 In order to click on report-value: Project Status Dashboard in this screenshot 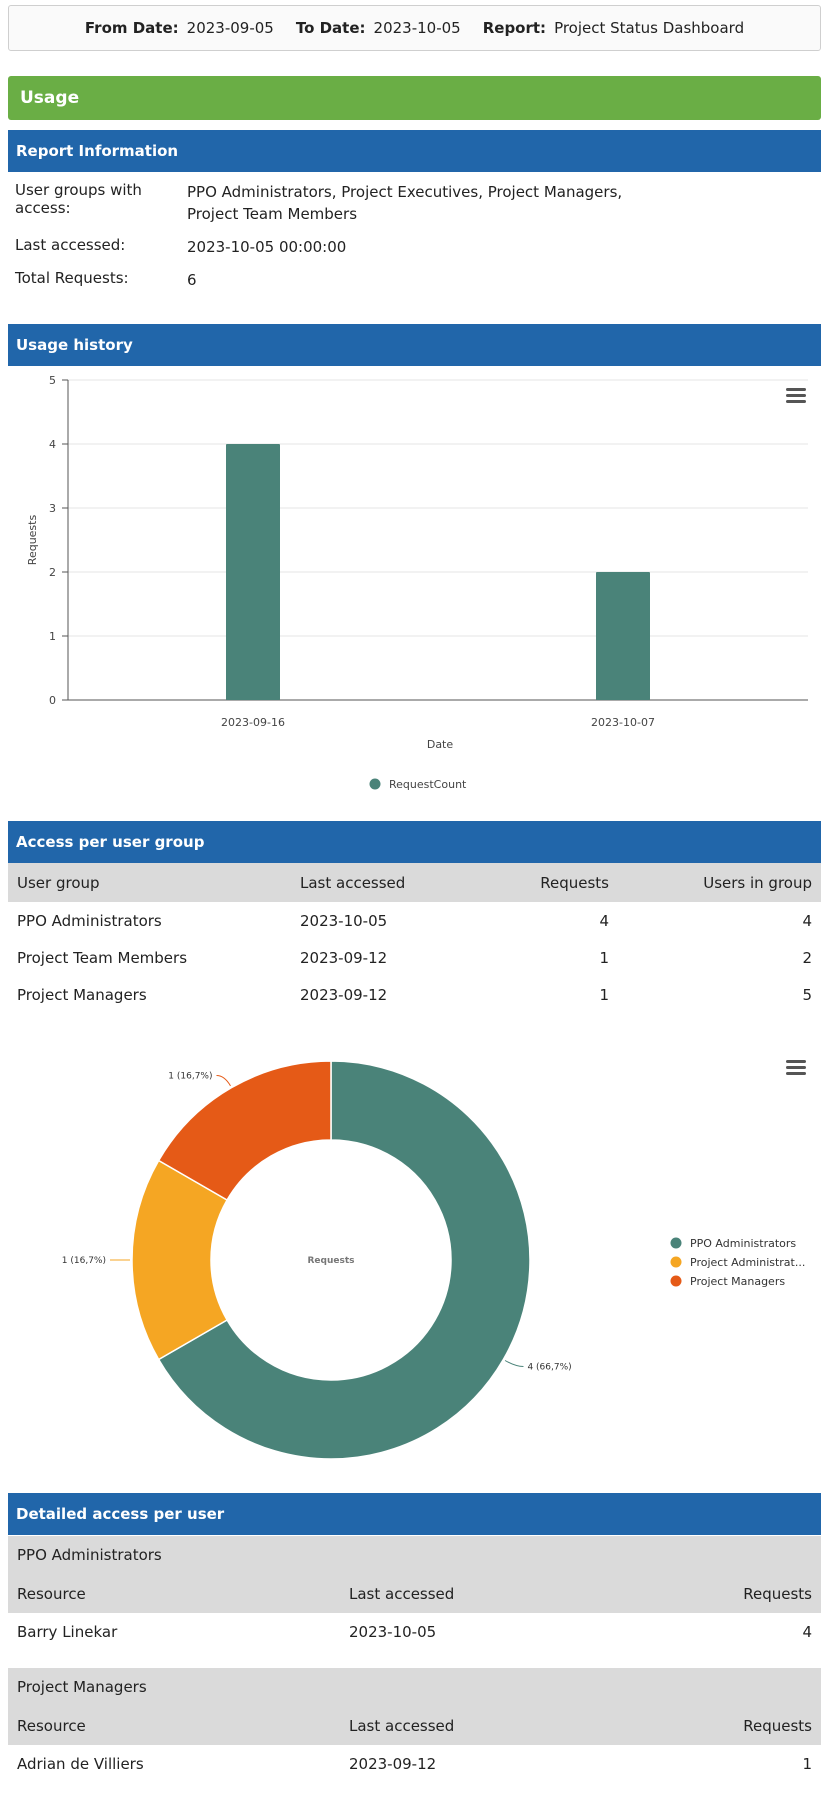, I will do `click(649, 28)`.